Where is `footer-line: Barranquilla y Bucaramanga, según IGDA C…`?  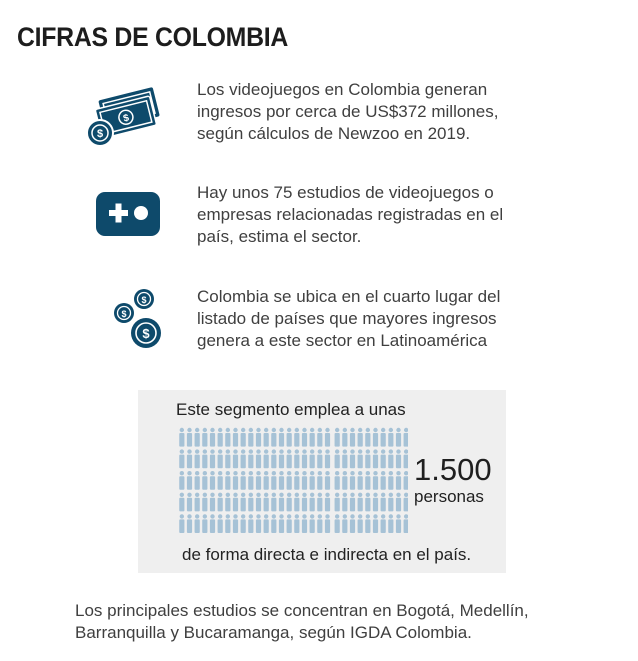
footer-line: Barranquilla y Bucaramanga, según IGDA C… is located at coordinates (273, 632).